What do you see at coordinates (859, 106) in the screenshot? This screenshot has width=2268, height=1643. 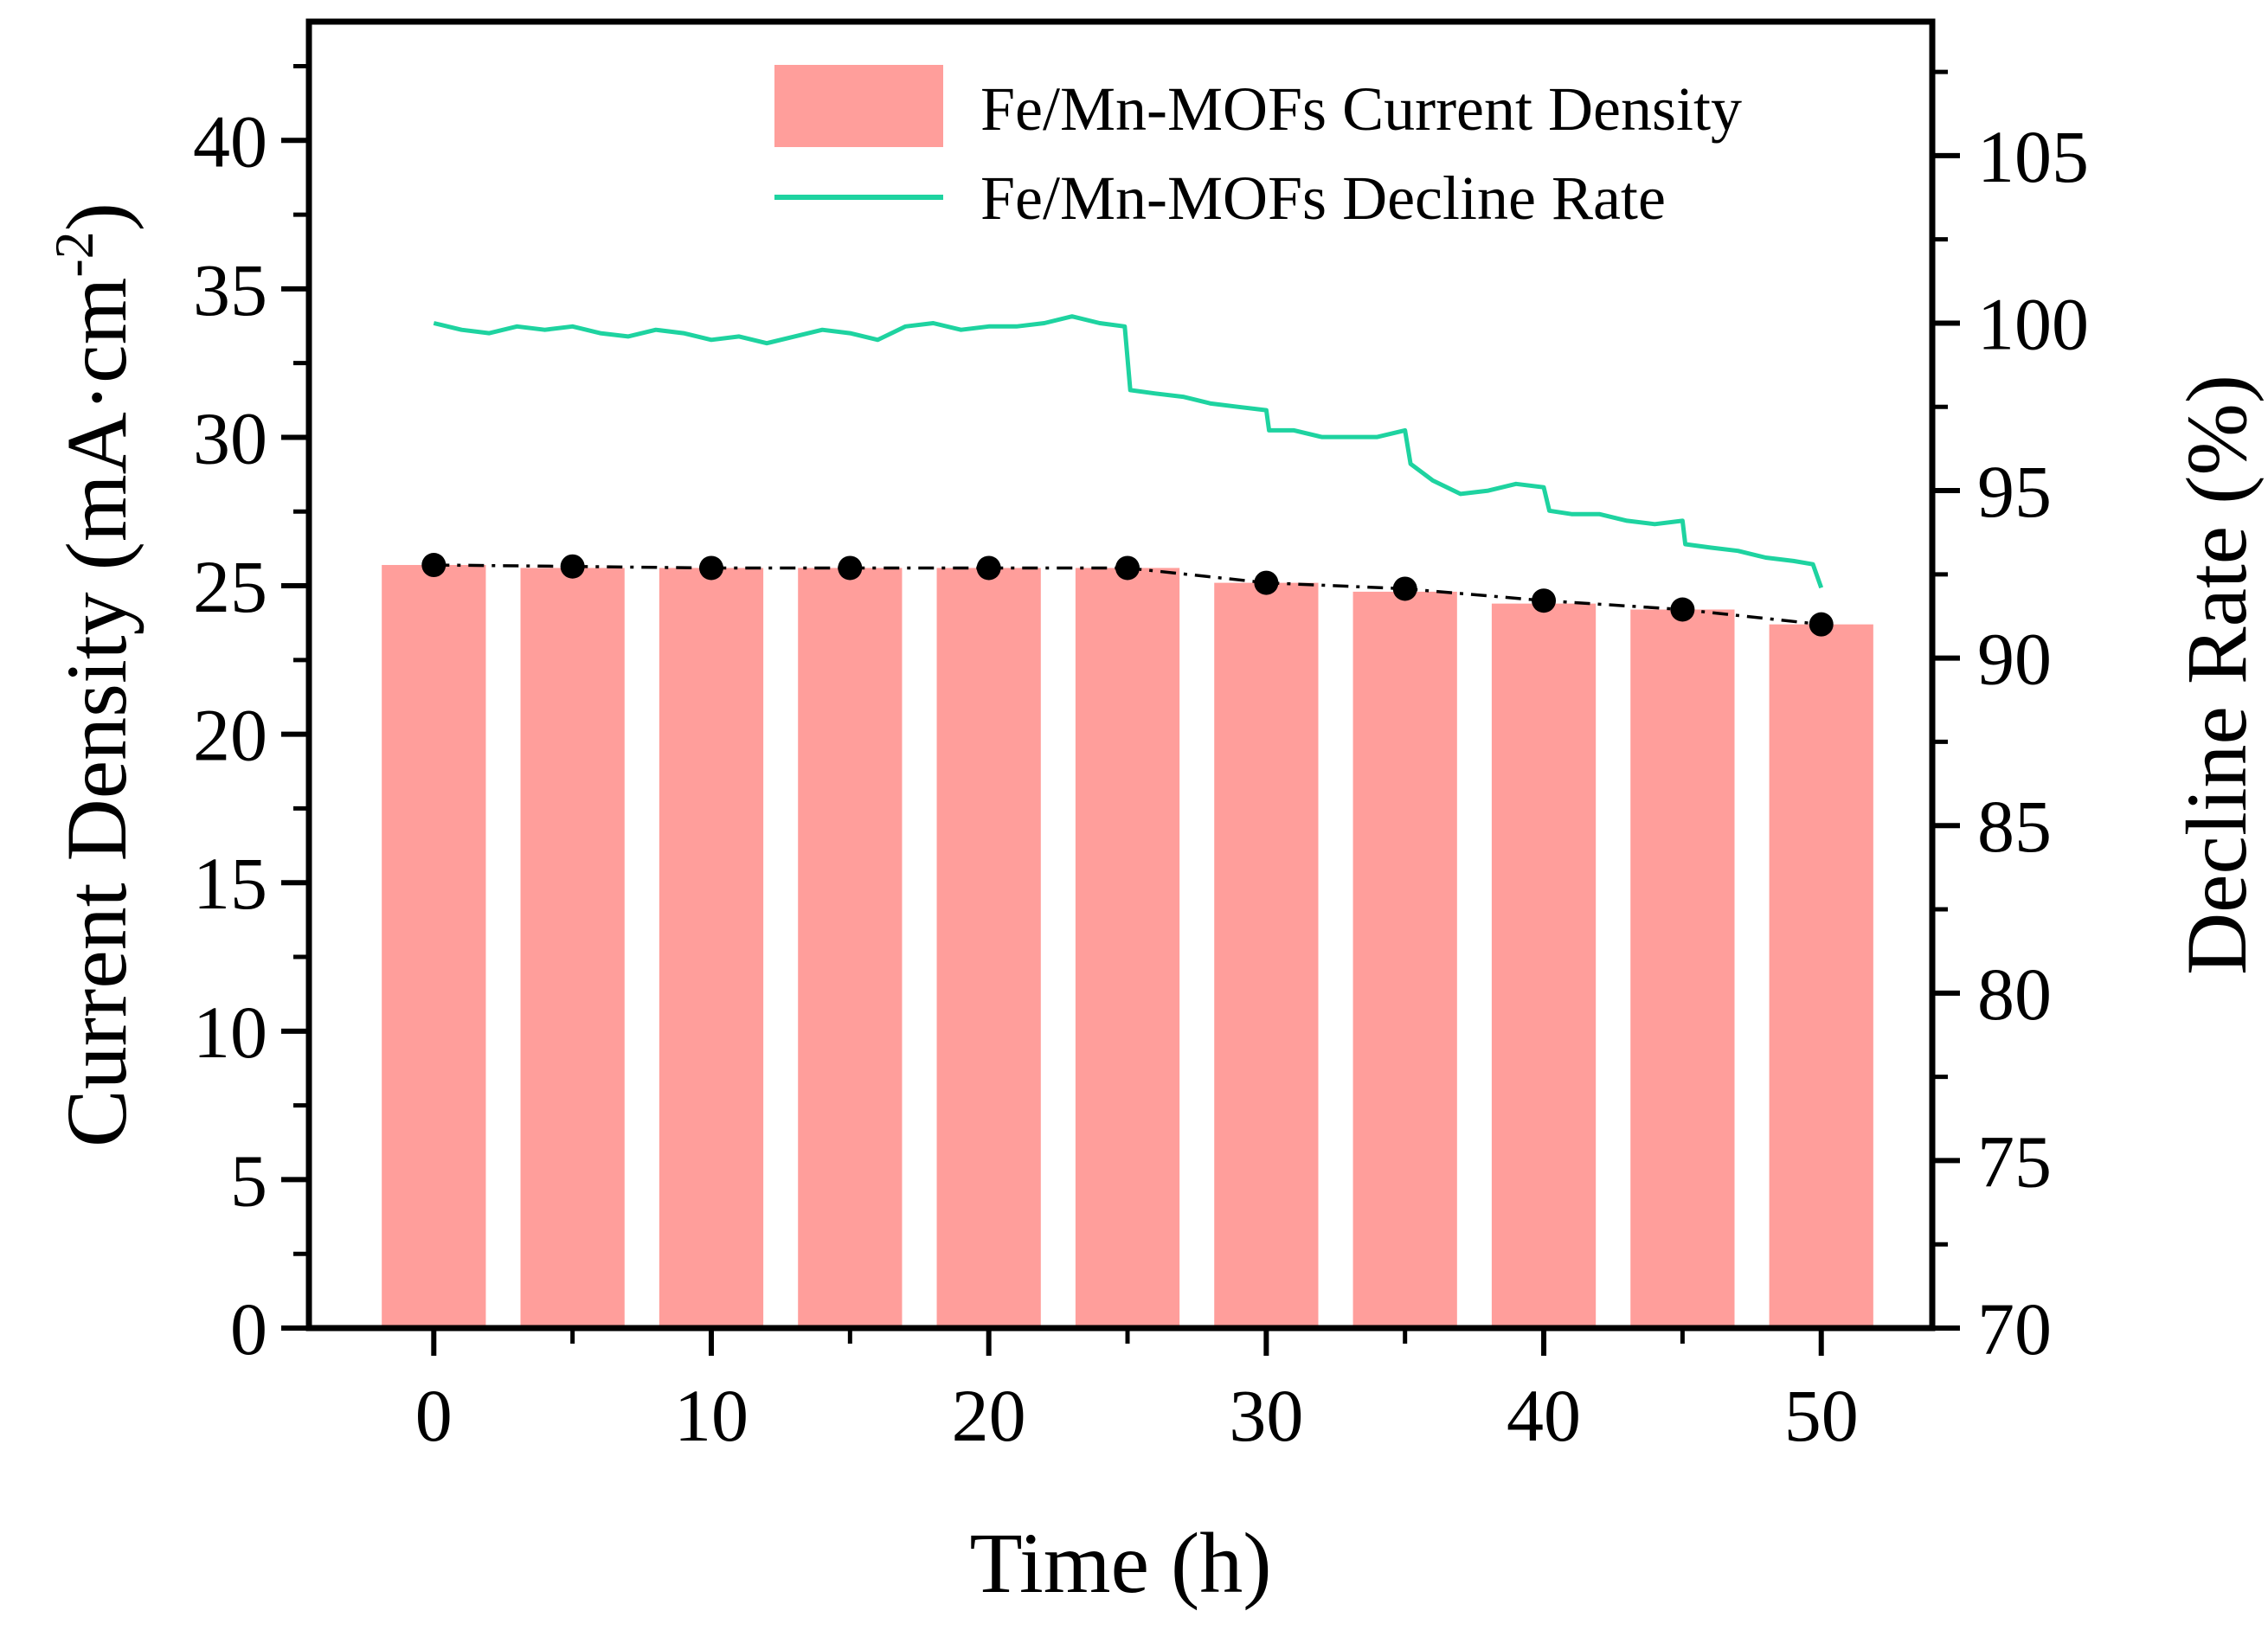 I see `legend-swatch-current-density` at bounding box center [859, 106].